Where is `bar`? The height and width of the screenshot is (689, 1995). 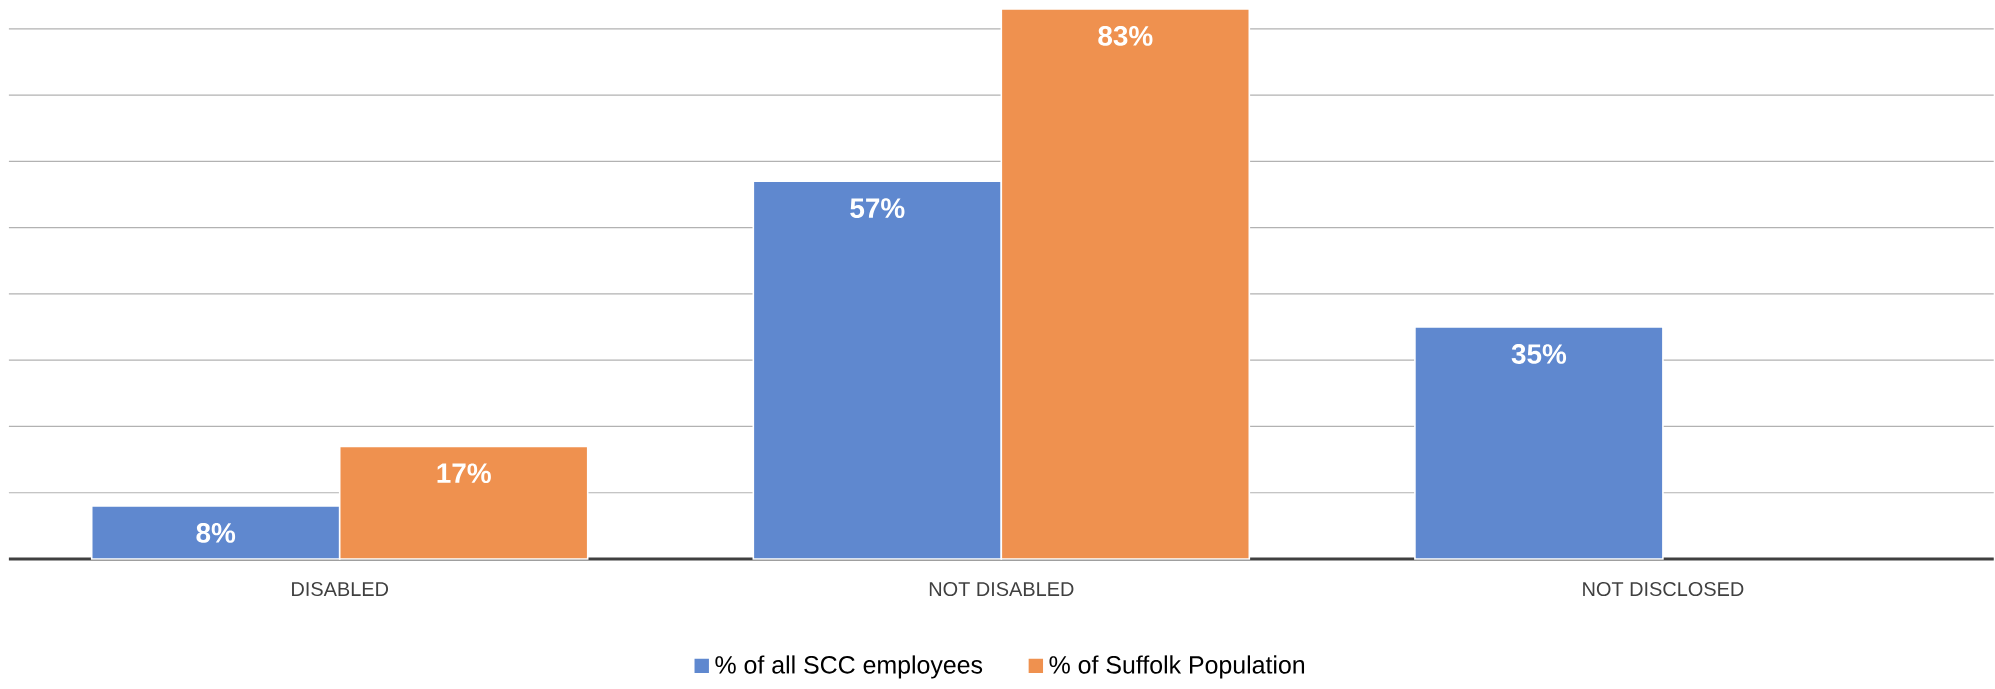 bar is located at coordinates (1539, 443).